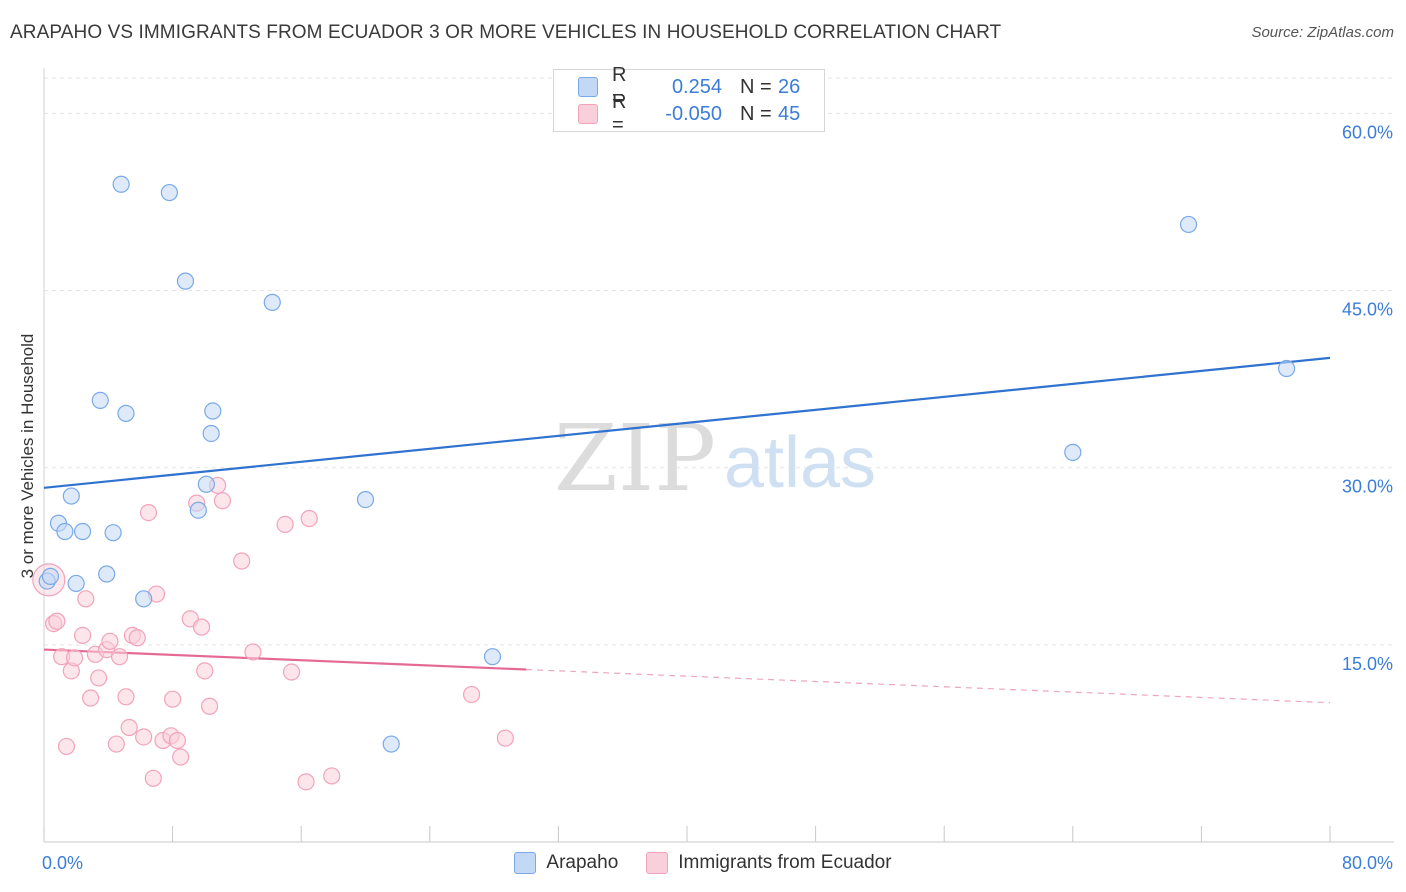 Image resolution: width=1406 pixels, height=892 pixels. I want to click on arapaho-swatch, so click(588, 87).